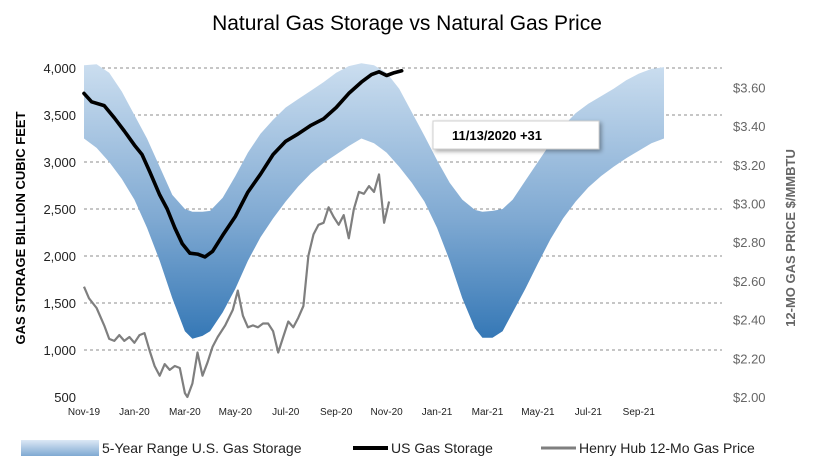 The image size is (814, 468). Describe the element at coordinates (790, 238) in the screenshot. I see `y-axis-title-right: 12-MO GAS PRICE $/MMBTU` at that location.